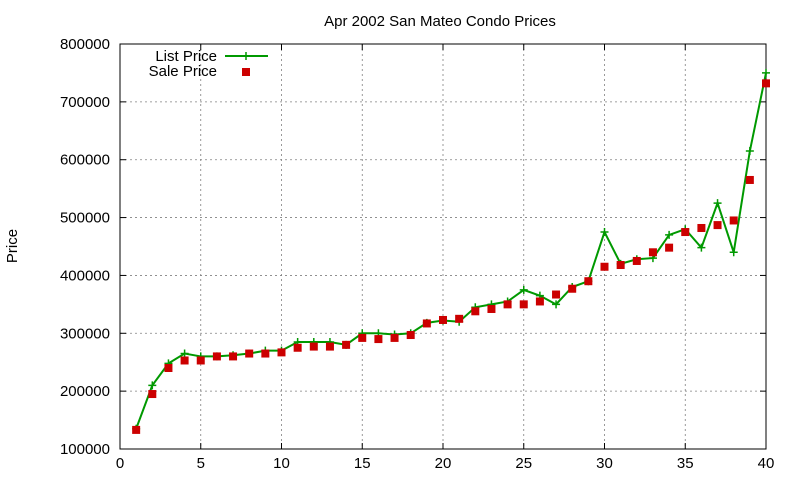  Describe the element at coordinates (362, 463) in the screenshot. I see `x-tick-label: 15` at that location.